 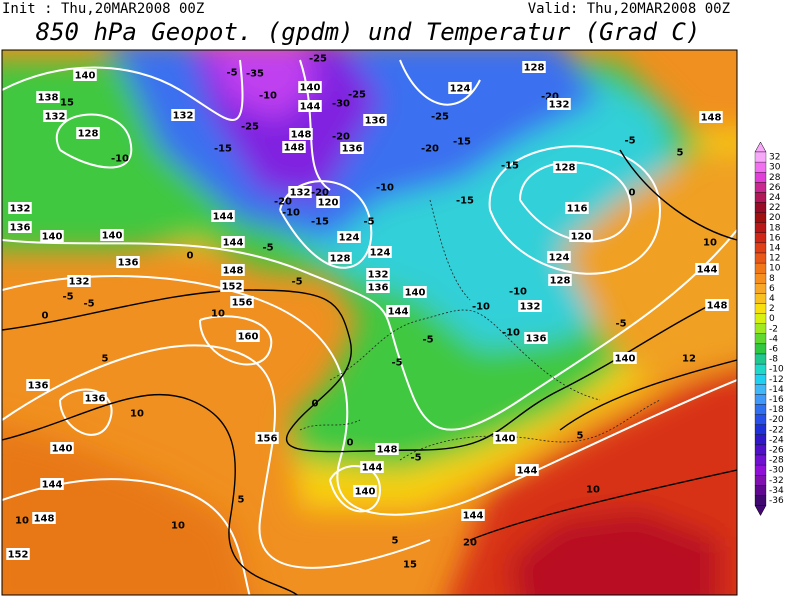 What do you see at coordinates (775, 178) in the screenshot?
I see `colorbar-label: 28` at bounding box center [775, 178].